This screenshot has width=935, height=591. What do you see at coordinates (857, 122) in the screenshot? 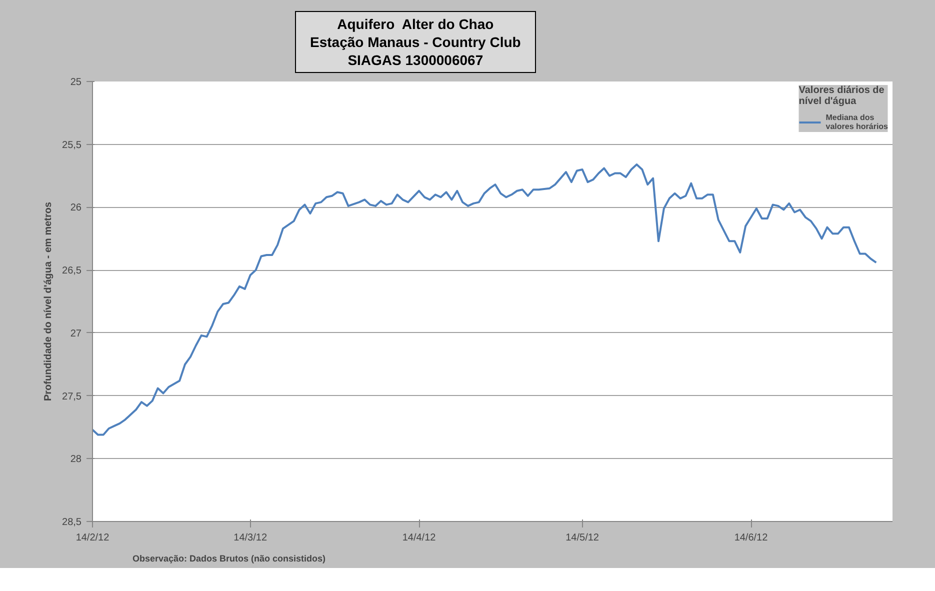
I see `legend-label: Mediana dos valores horários` at bounding box center [857, 122].